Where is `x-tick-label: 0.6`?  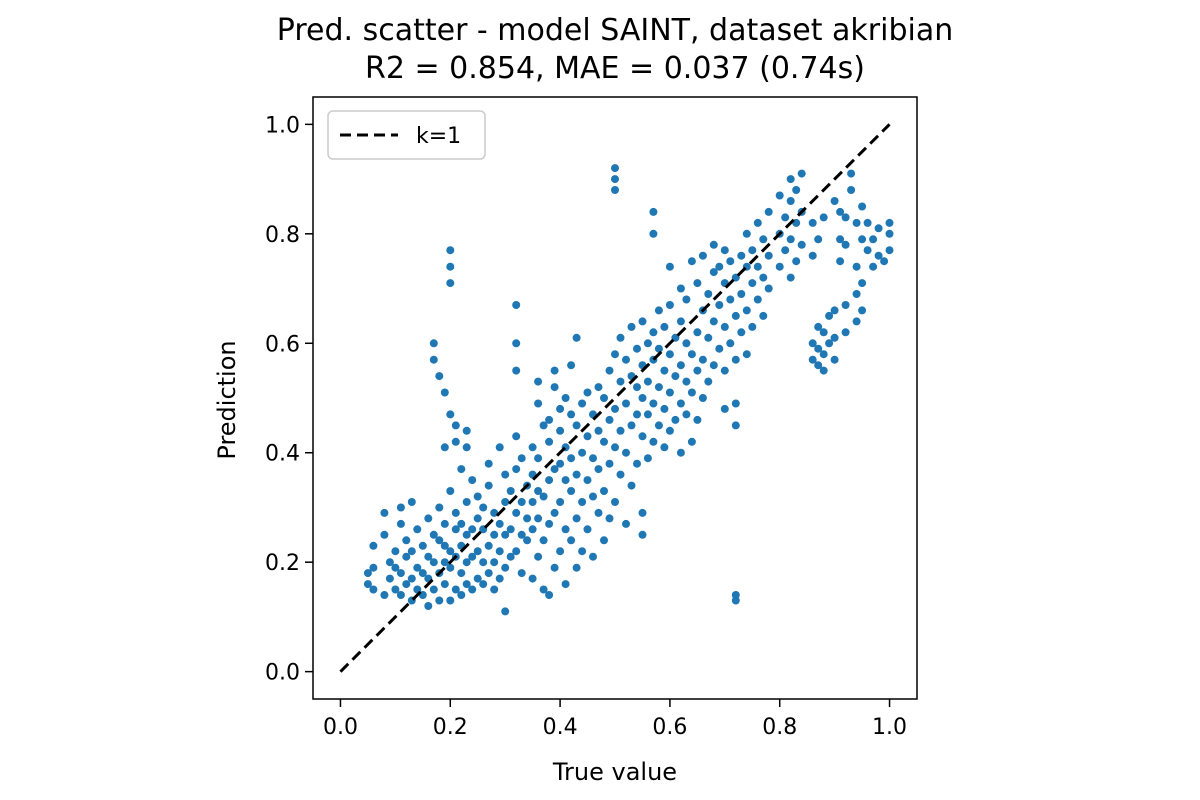
x-tick-label: 0.6 is located at coordinates (669, 727).